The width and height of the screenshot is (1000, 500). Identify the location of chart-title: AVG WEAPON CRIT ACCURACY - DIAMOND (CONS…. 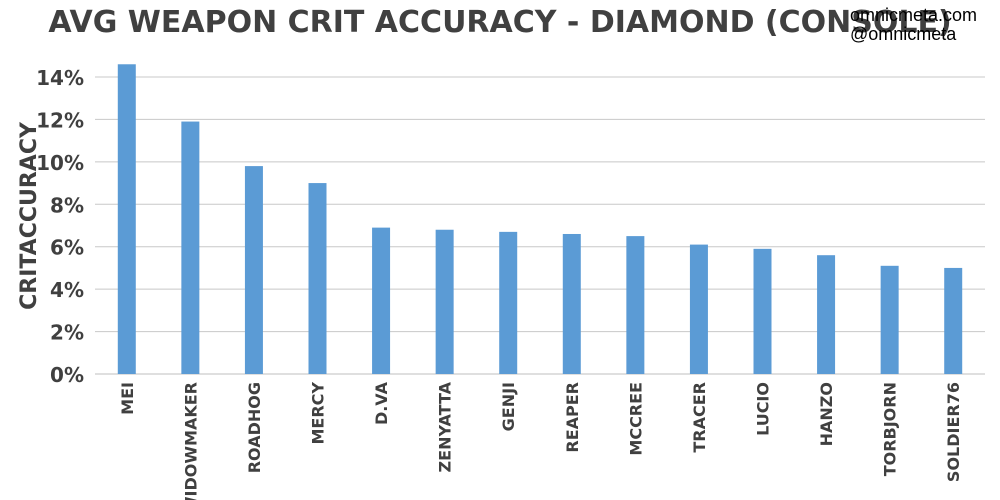
(499, 22).